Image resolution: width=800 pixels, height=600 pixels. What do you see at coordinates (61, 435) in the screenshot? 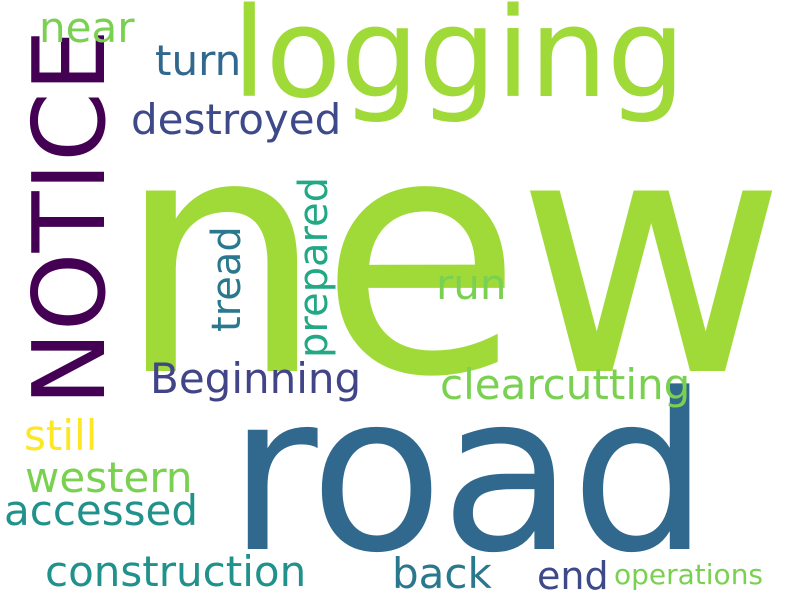
I see `word-still: still` at bounding box center [61, 435].